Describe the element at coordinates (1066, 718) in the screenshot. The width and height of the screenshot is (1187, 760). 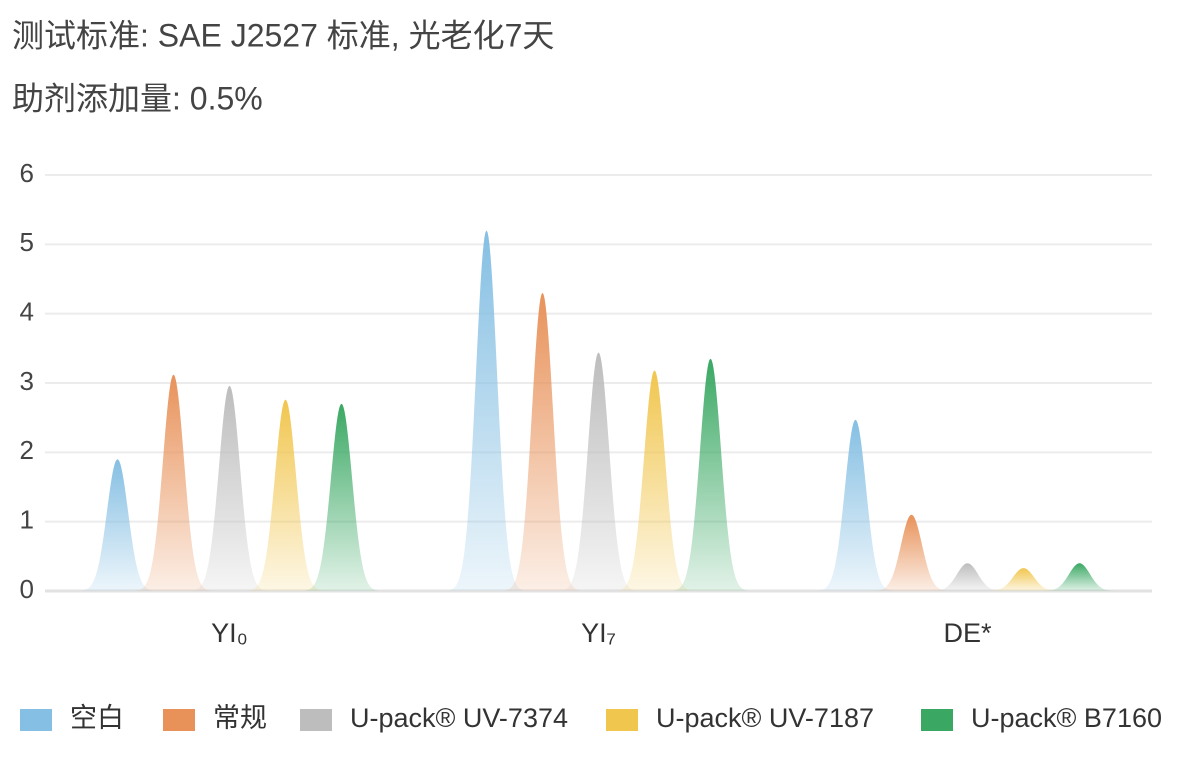
I see `legend-label: U-pack® B7160` at that location.